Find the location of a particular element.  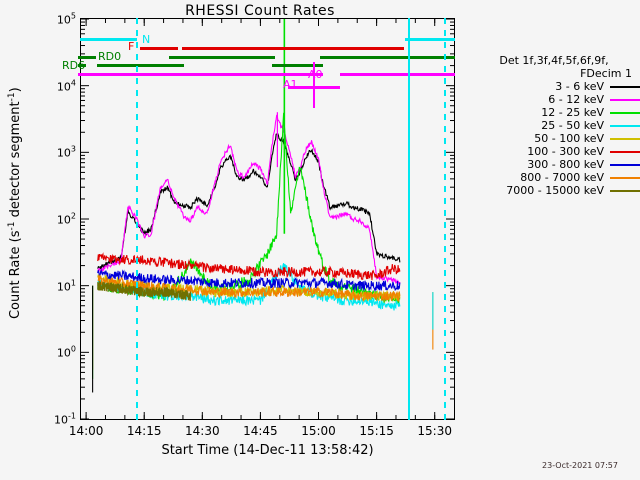

legend-entry: 50 - 100 keV is located at coordinates (554, 138).